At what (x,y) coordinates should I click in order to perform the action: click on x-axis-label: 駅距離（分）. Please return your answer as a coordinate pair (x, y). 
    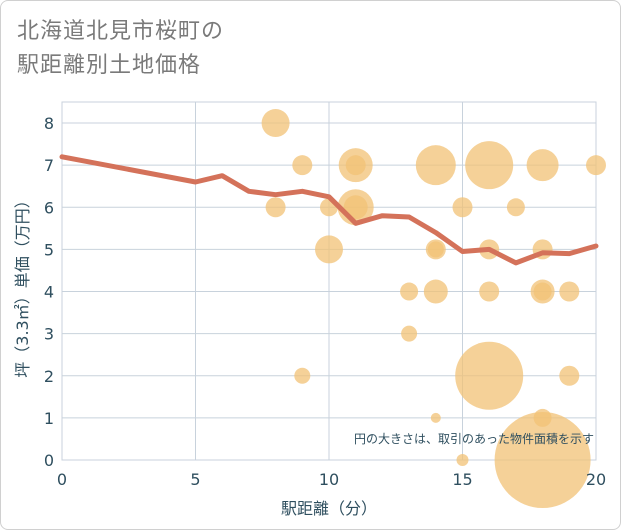
    Looking at the image, I should click on (329, 508).